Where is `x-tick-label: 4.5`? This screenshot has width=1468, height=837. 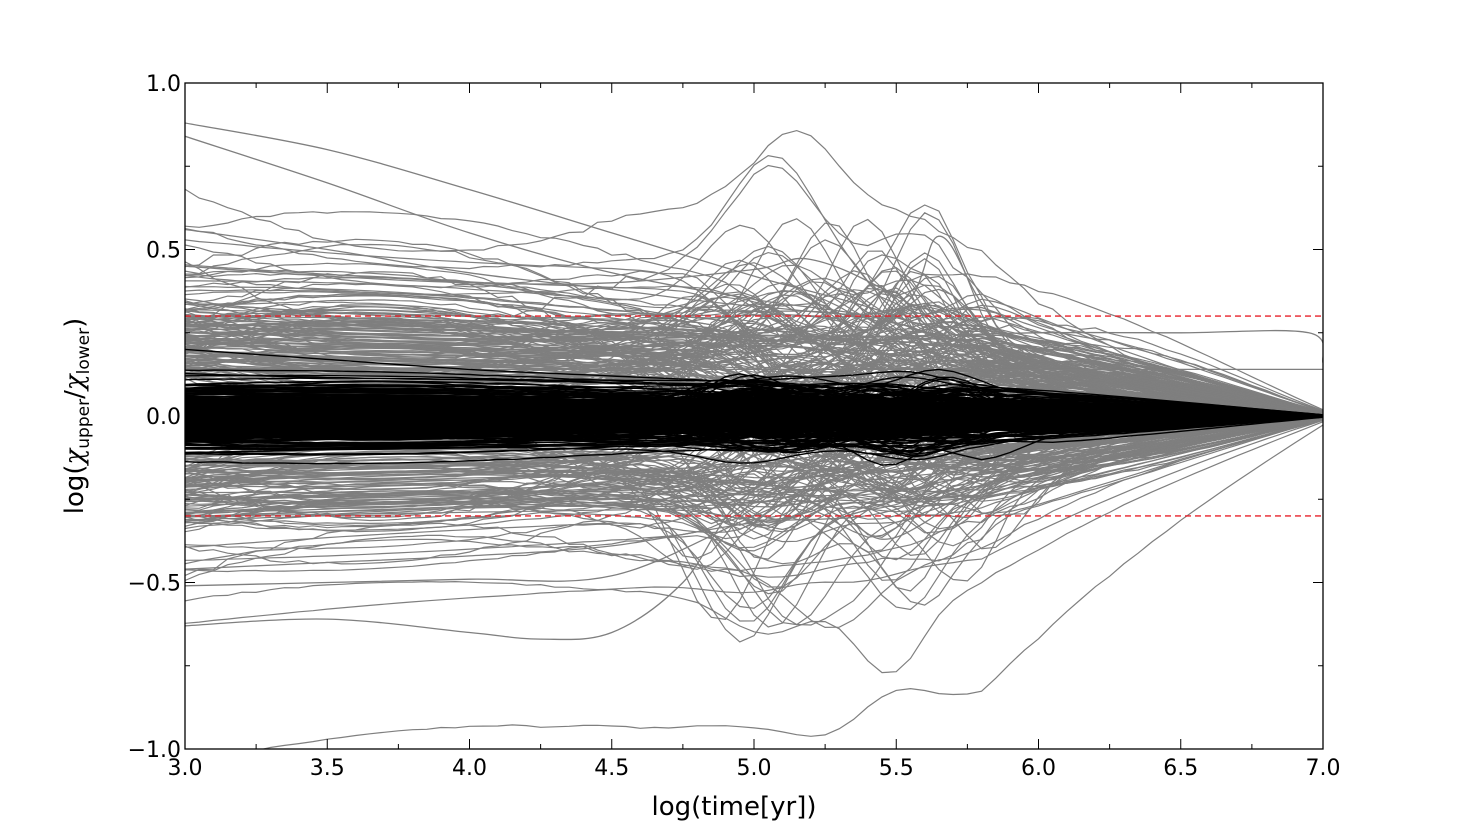
x-tick-label: 4.5 is located at coordinates (611, 768).